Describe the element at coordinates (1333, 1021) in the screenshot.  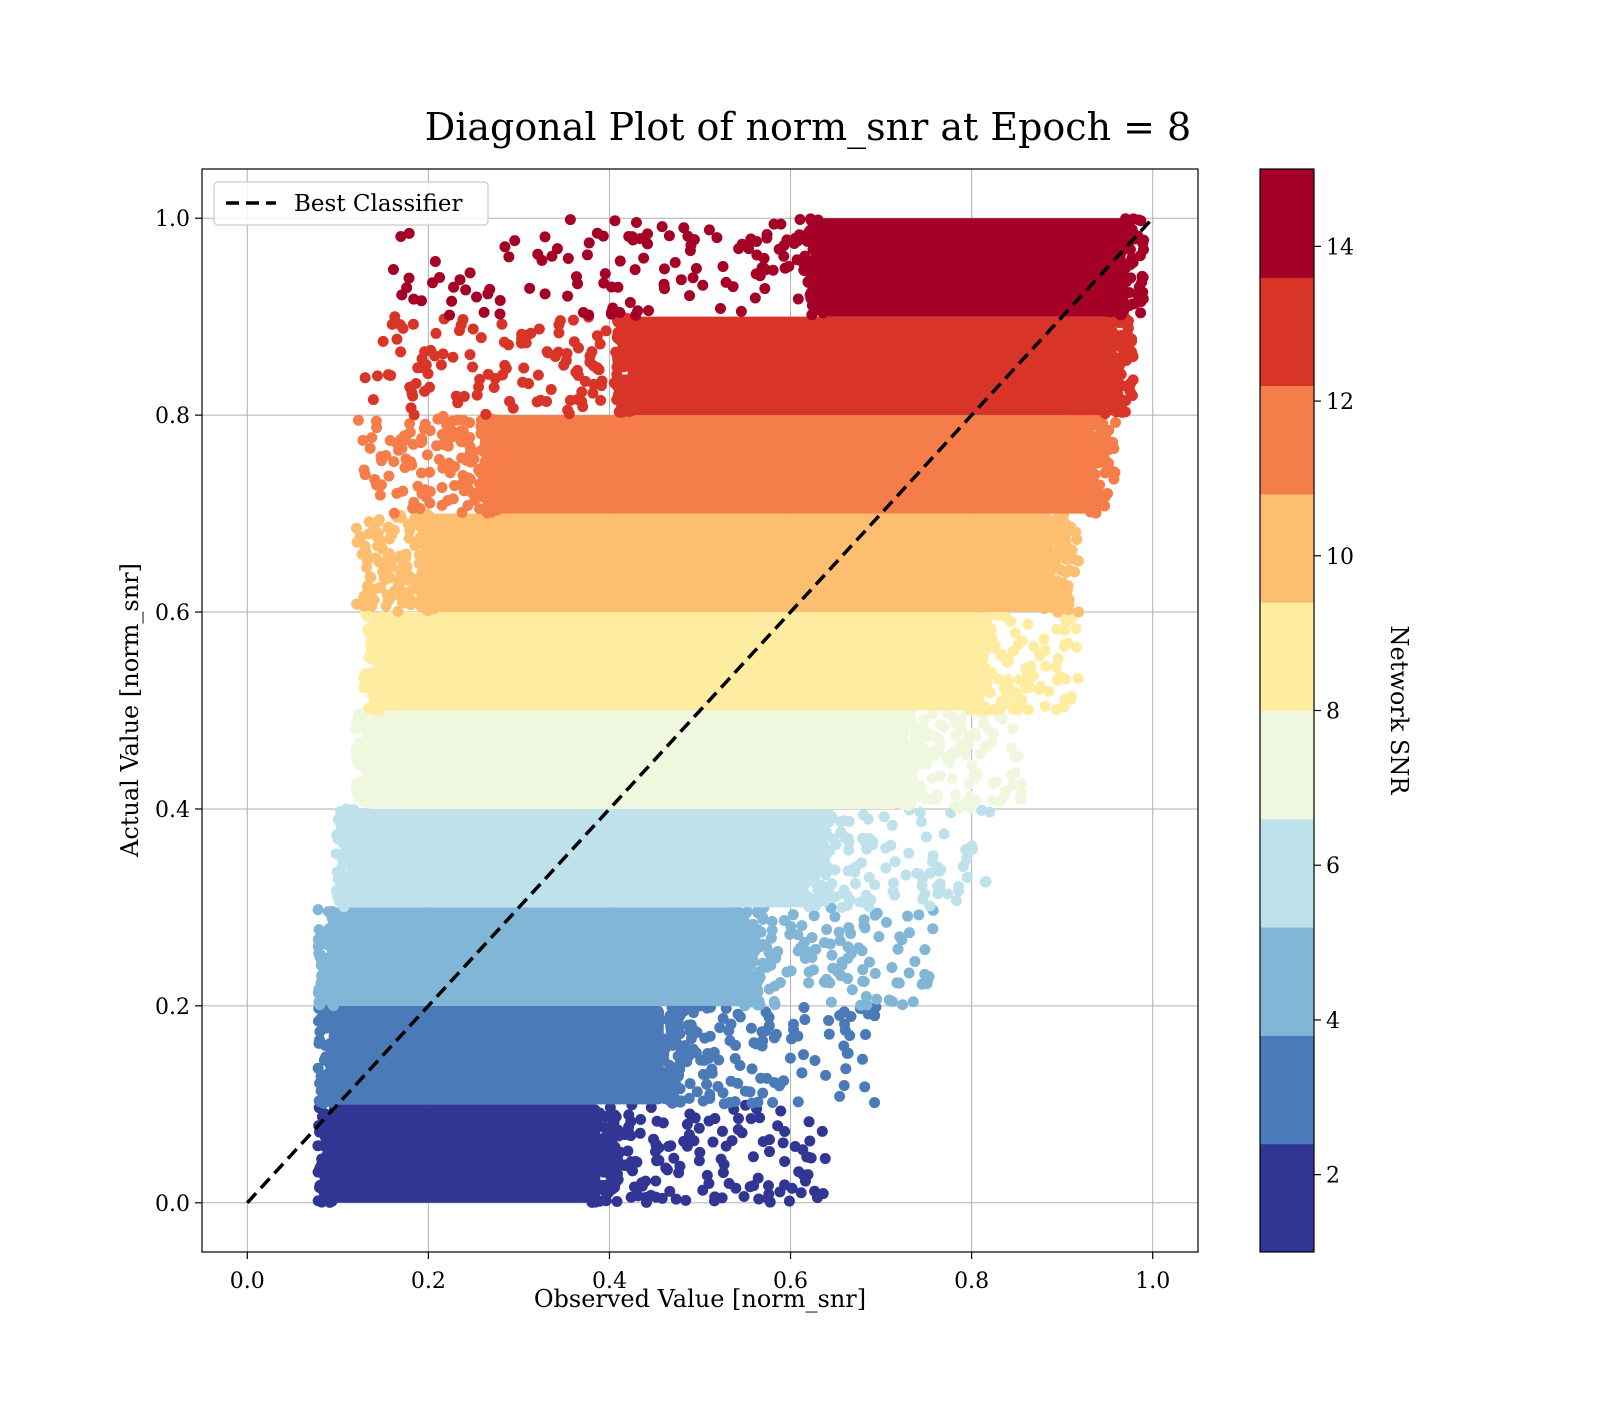
I see `colorbar-tick-label: 4` at that location.